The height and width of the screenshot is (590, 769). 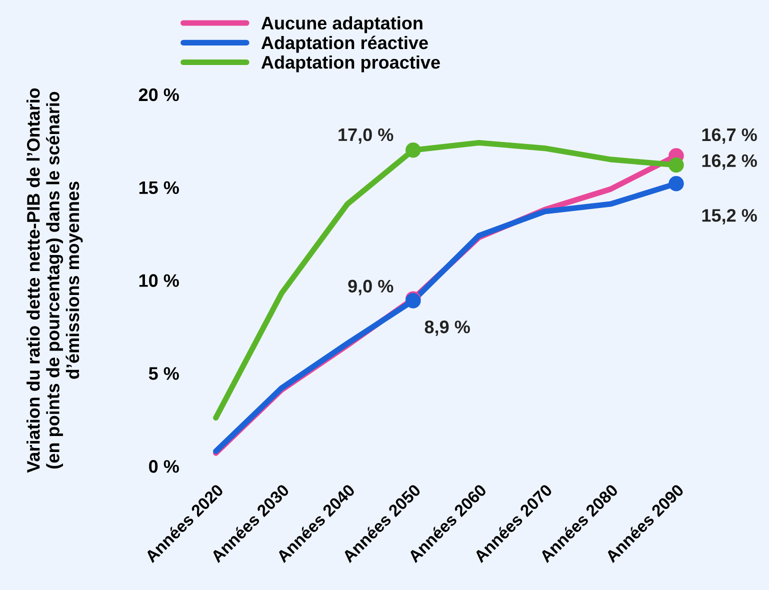 What do you see at coordinates (729, 162) in the screenshot?
I see `data-label: 16,2 %` at bounding box center [729, 162].